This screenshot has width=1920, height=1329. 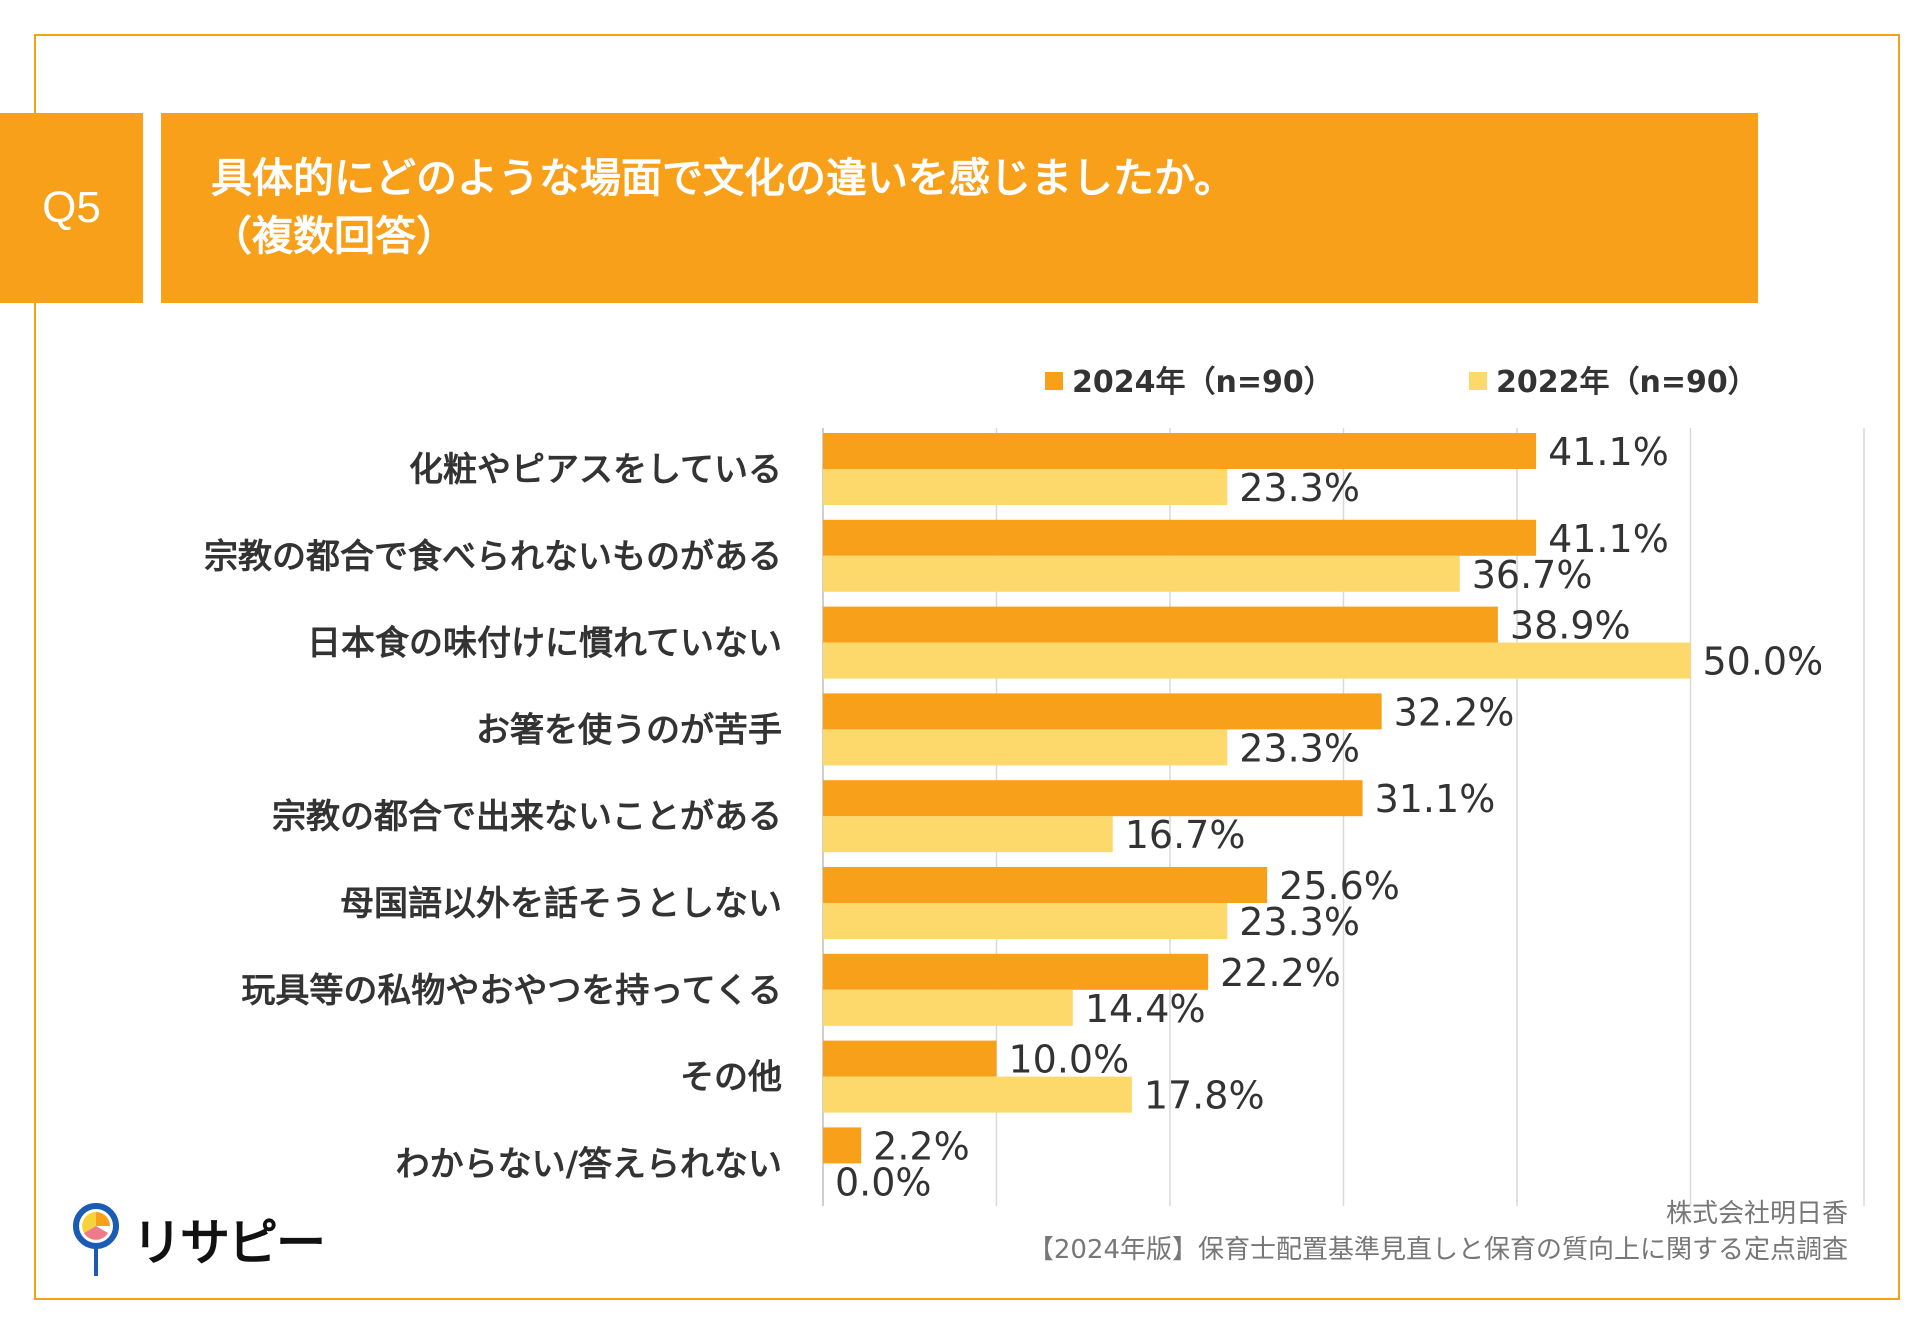 I want to click on question-title-box: 具体的にどのような場面で文化の違いを感じましたか。 （複数回答）, so click(x=959, y=208).